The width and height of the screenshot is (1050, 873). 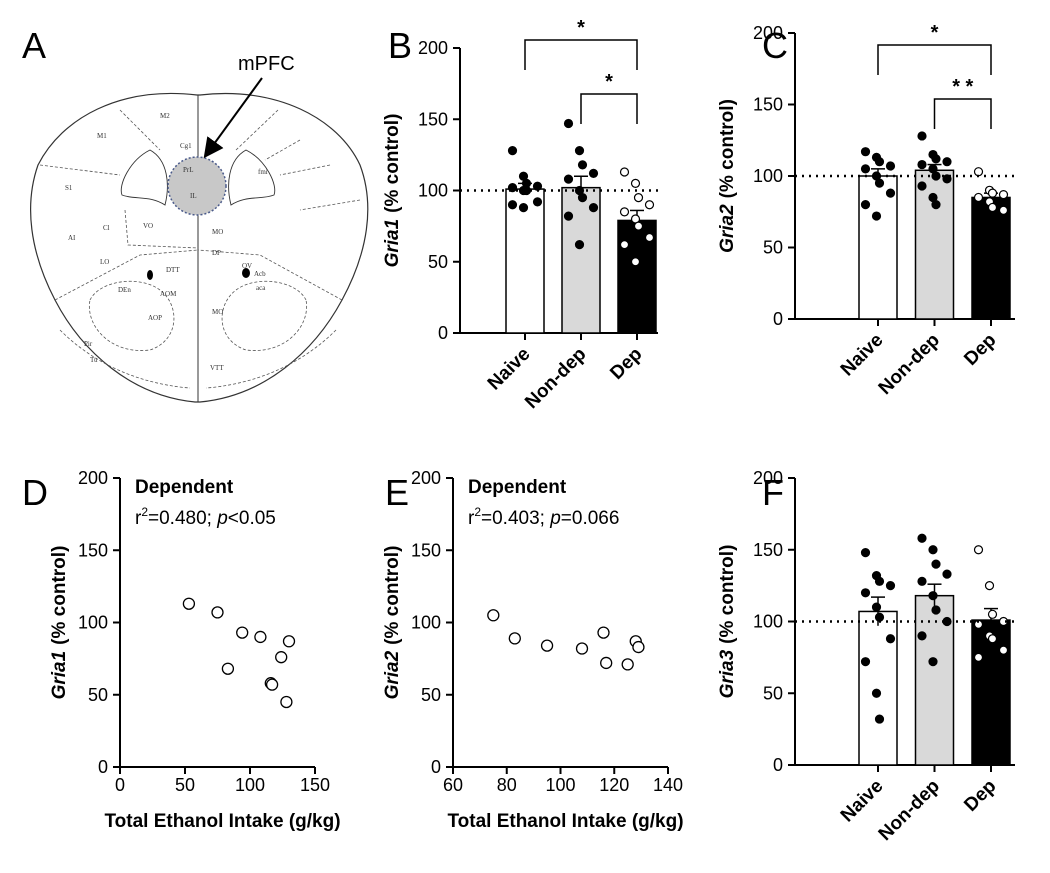 I want to click on y-axis-gene: Gria1, so click(x=392, y=243).